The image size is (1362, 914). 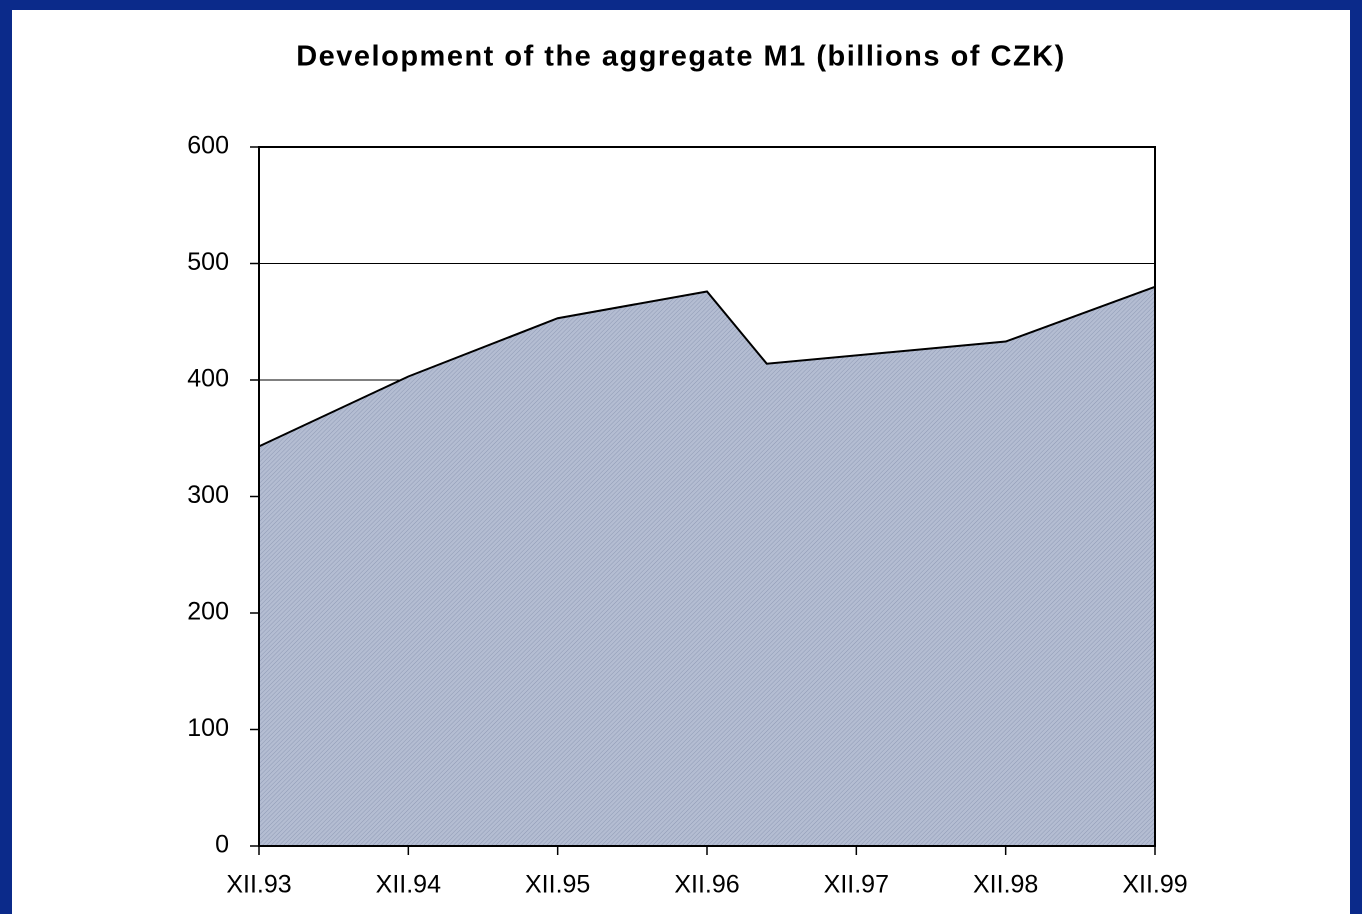 What do you see at coordinates (706, 885) in the screenshot?
I see `x-tick-label: XII.96` at bounding box center [706, 885].